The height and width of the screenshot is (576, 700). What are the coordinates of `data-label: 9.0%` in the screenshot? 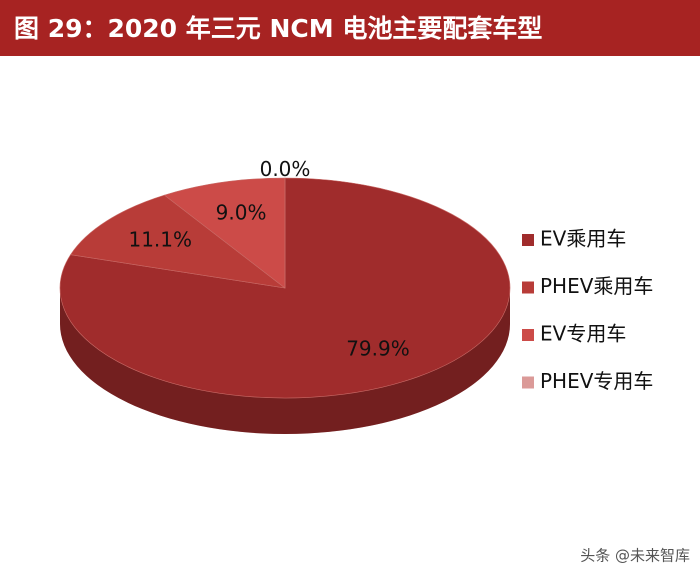 It's located at (241, 213).